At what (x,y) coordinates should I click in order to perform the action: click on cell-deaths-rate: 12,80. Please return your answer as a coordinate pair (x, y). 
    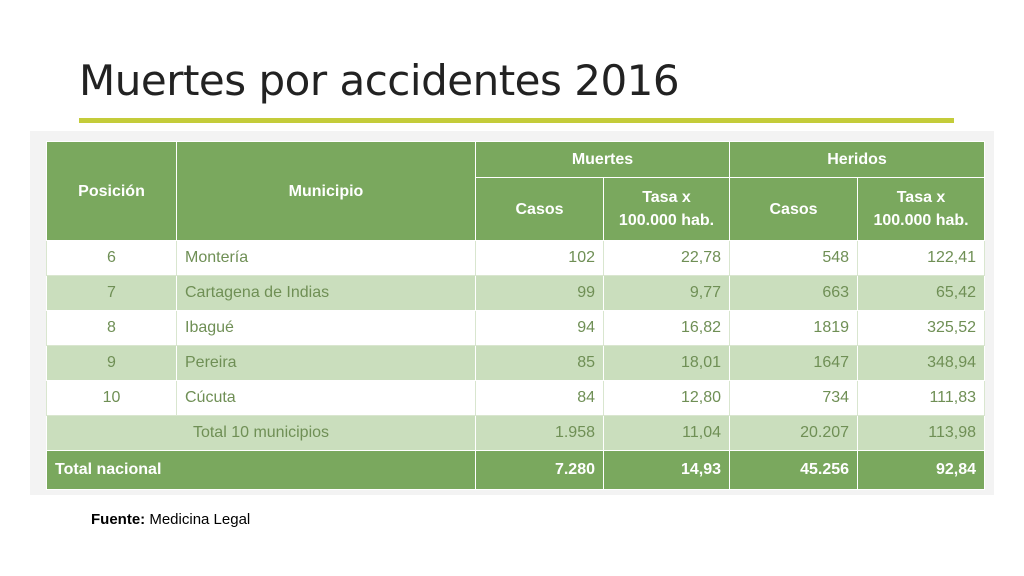
    Looking at the image, I should click on (666, 398).